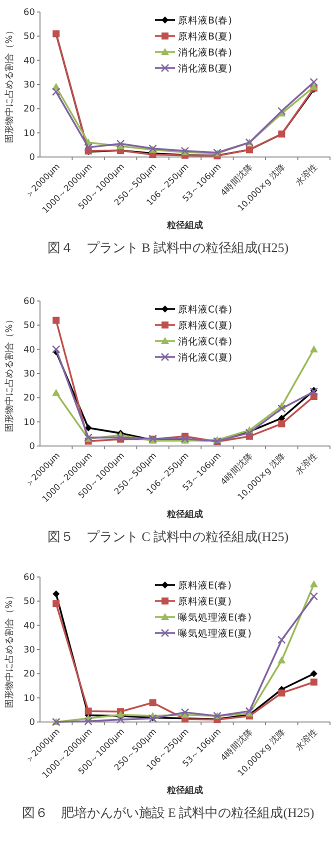 This screenshot has width=336, height=844. I want to click on legend-label: 消化液C(夏), so click(205, 358).